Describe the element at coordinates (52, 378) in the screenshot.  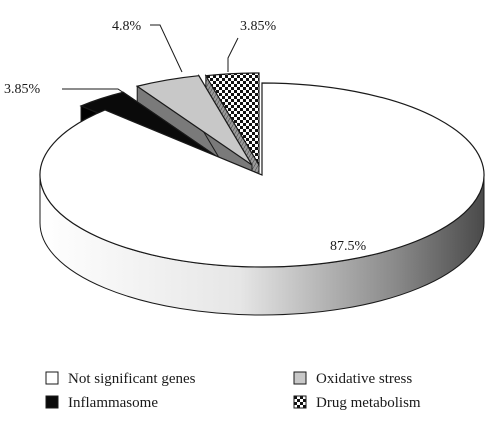
I see `legend-swatch-not-significant-genes` at that location.